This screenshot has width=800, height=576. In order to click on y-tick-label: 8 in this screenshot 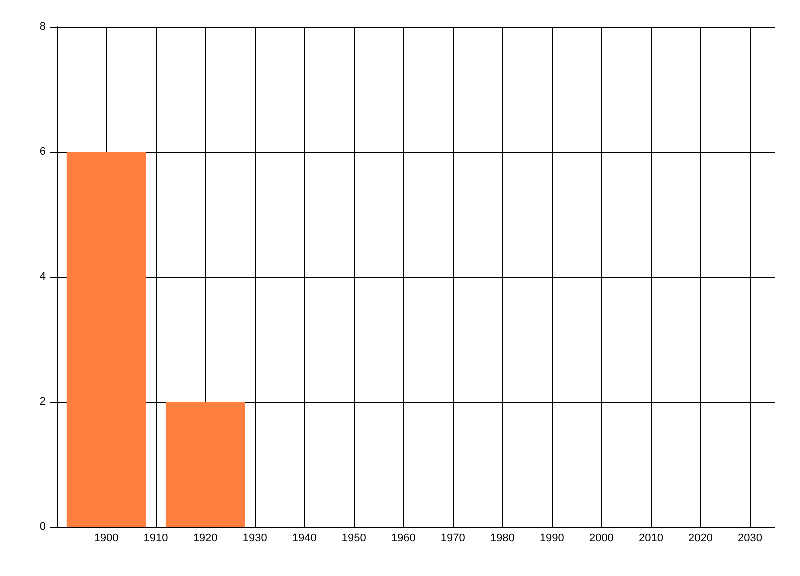, I will do `click(43, 27)`.